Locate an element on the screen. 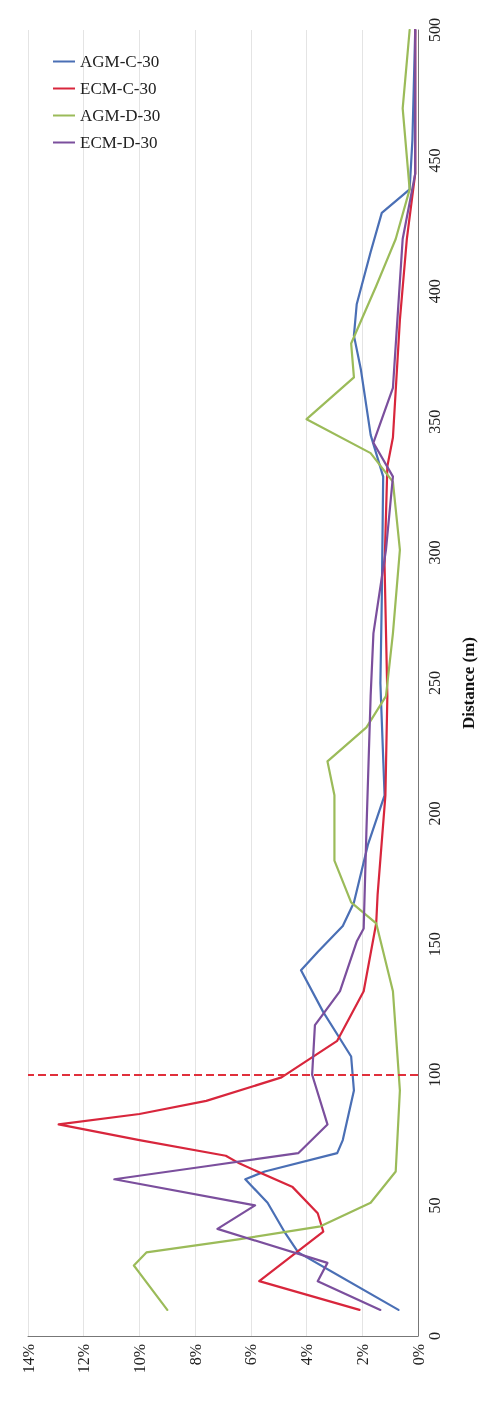  legend-label: ECM-D-30 is located at coordinates (119, 142).